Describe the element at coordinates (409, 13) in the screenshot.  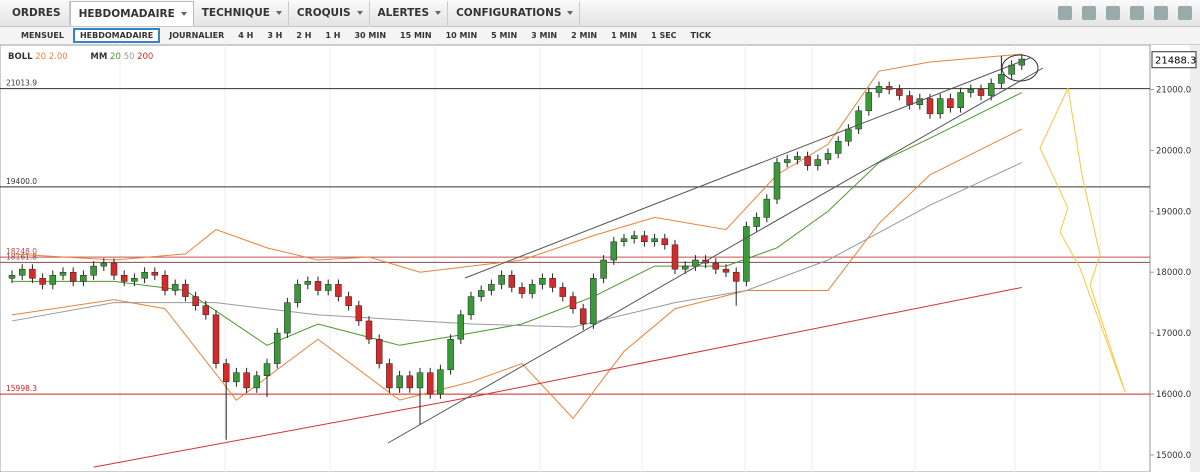
I see `menu-item: ALERTES` at that location.